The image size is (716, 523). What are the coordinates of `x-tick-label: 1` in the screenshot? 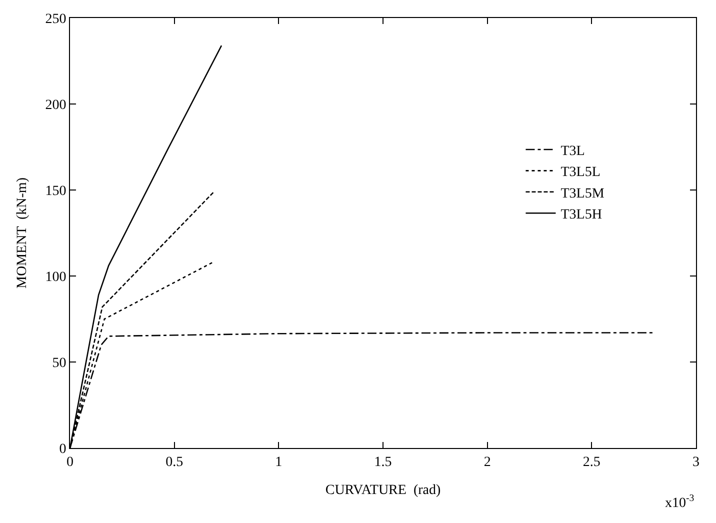 It's located at (278, 462).